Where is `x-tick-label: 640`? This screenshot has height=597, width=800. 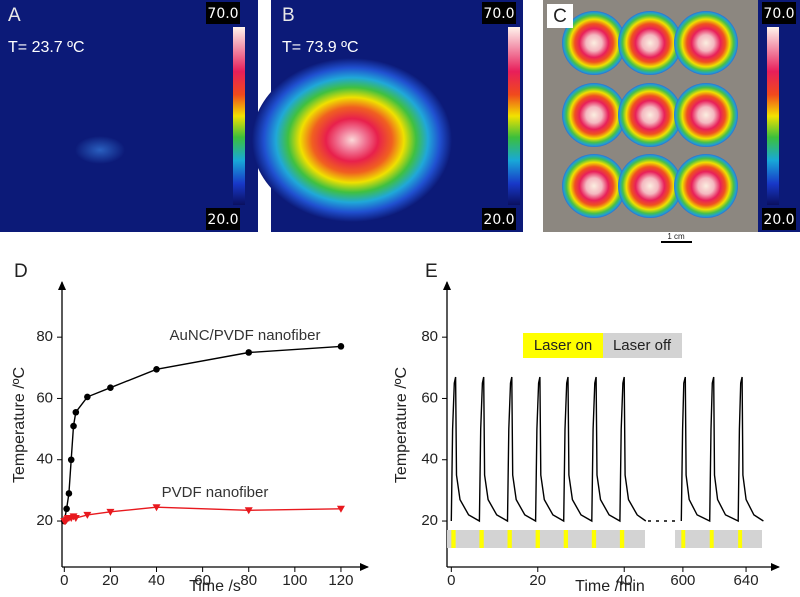 x-tick-label: 640 is located at coordinates (746, 580).